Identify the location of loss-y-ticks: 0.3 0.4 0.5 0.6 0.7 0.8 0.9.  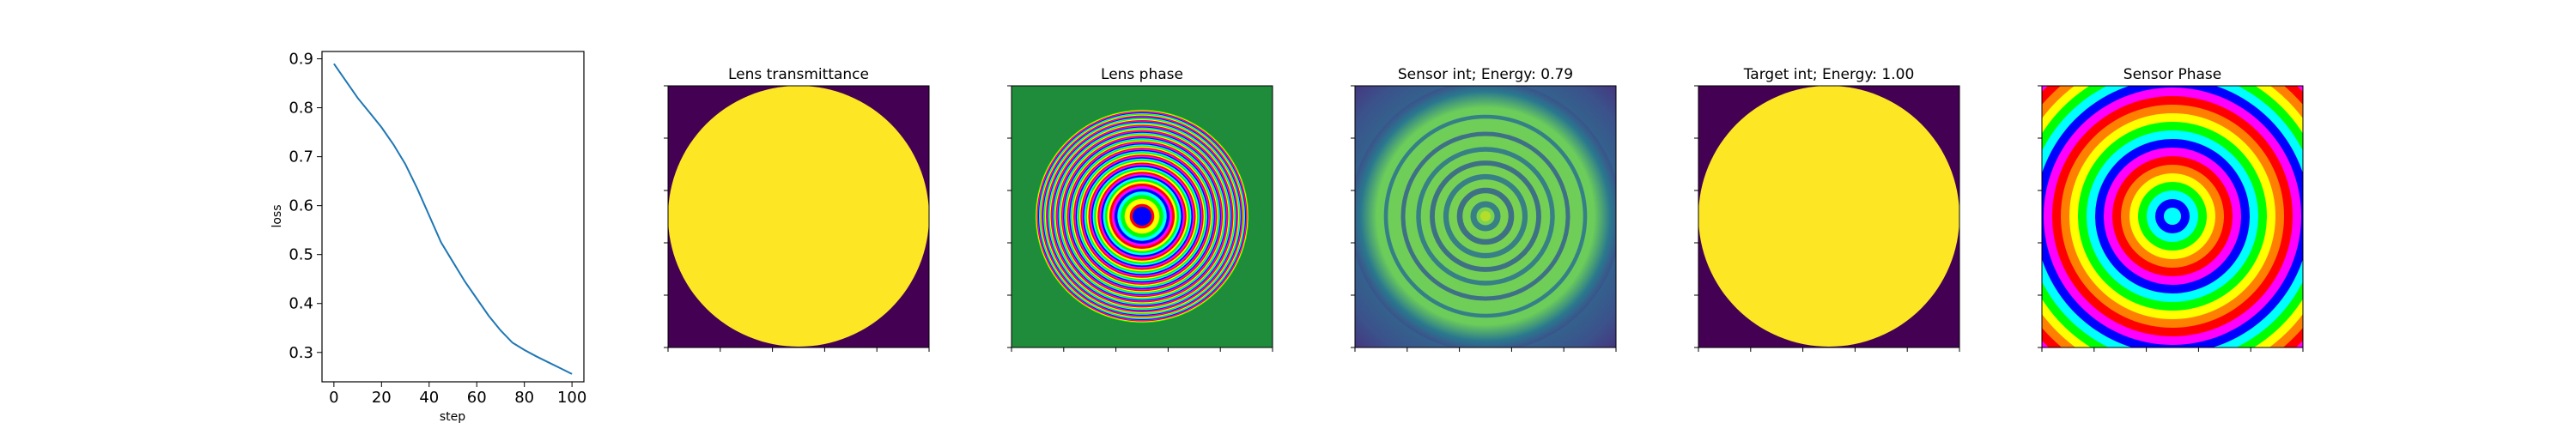
(305, 206).